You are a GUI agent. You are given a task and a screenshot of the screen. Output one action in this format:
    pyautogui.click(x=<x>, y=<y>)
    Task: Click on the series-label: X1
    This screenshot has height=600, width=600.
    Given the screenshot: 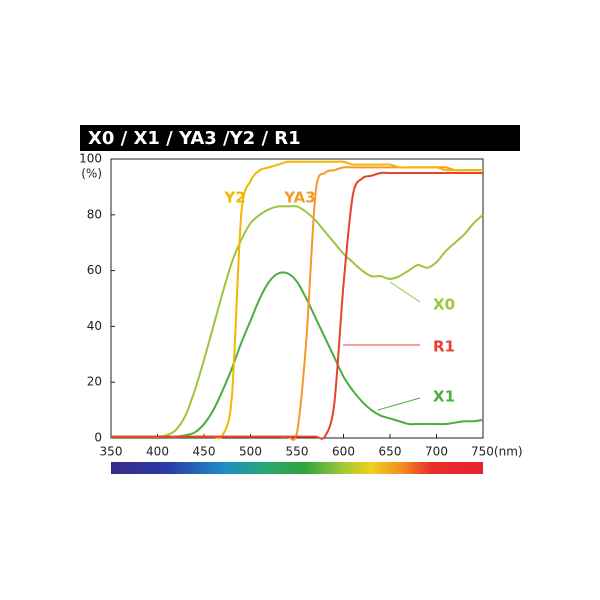 What is the action you would take?
    pyautogui.click(x=444, y=397)
    